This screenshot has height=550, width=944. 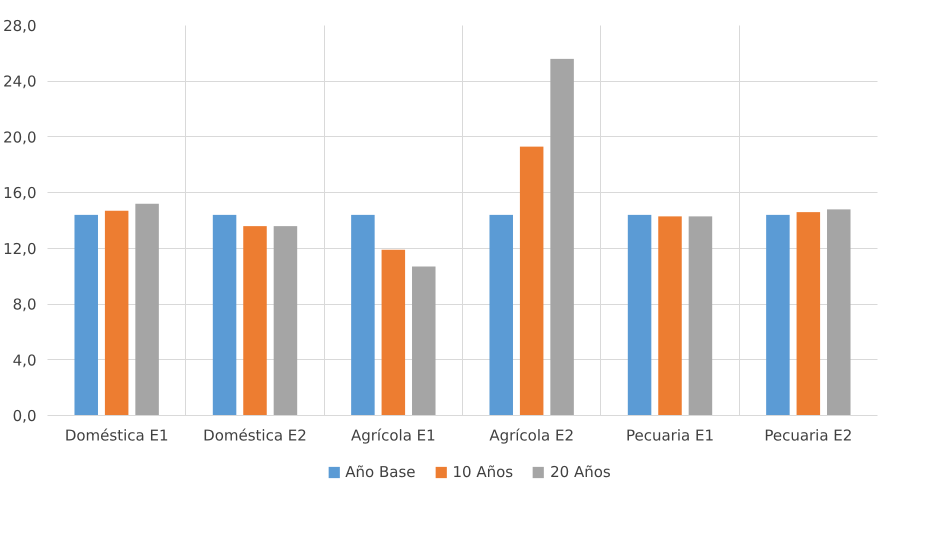 I want to click on y-tick-label: 16,0, so click(x=20, y=193).